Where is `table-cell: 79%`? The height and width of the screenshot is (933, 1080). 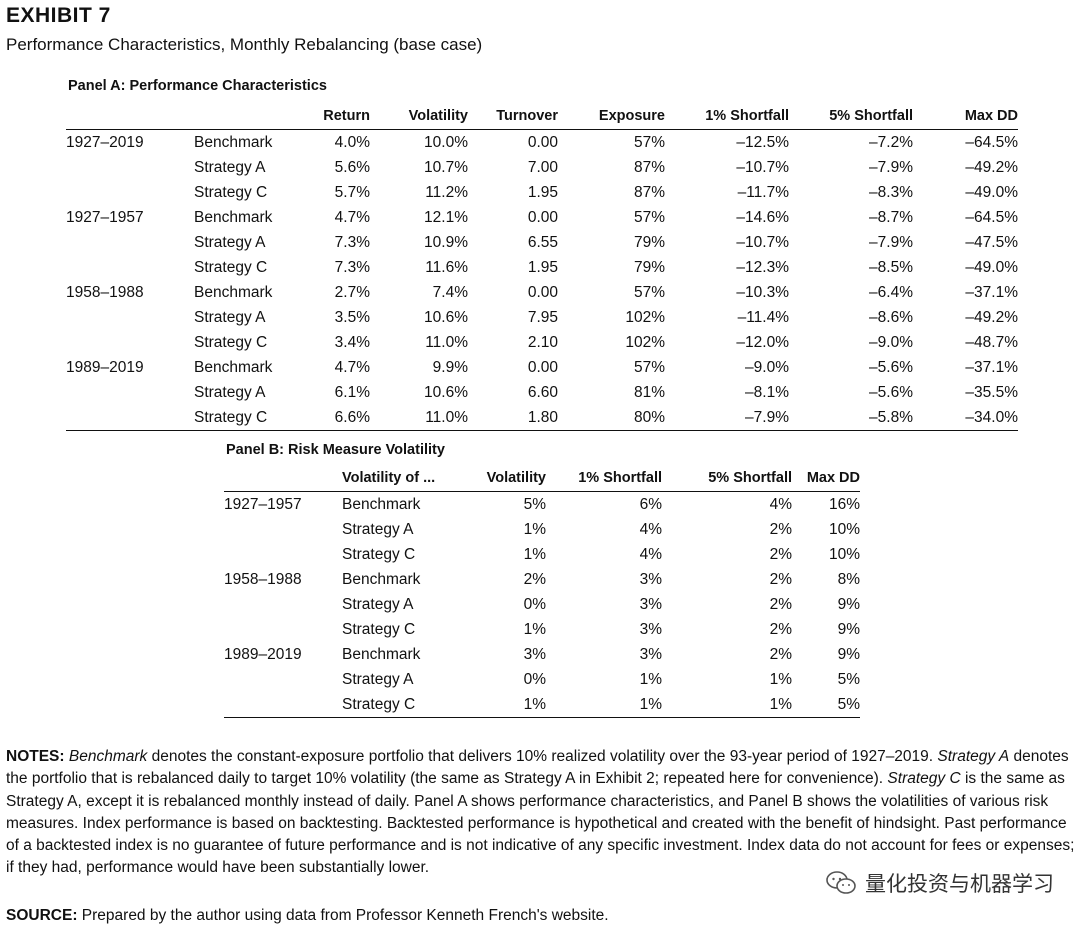 table-cell: 79% is located at coordinates (649, 242).